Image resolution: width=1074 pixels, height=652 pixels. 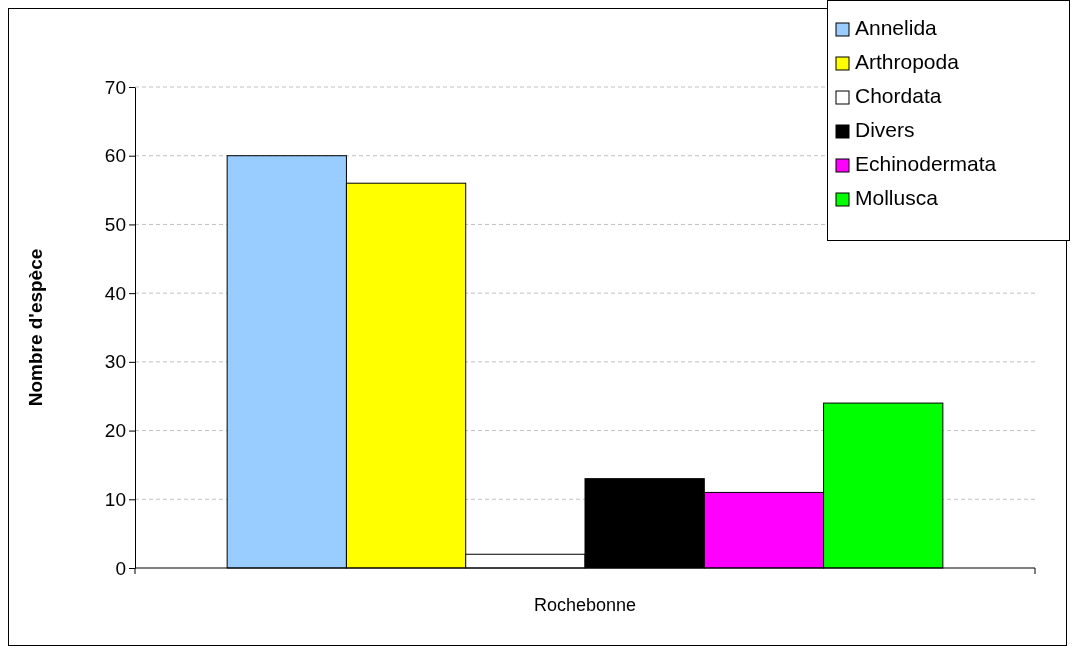 I want to click on legend-label: Echinodermata, so click(x=926, y=163).